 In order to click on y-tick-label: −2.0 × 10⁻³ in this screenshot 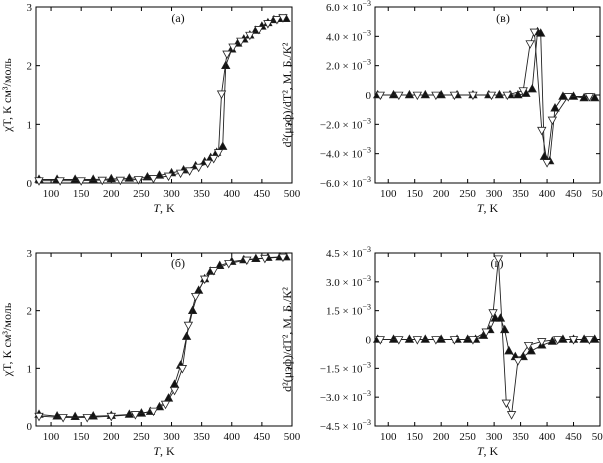, I will do `click(345, 123)`.